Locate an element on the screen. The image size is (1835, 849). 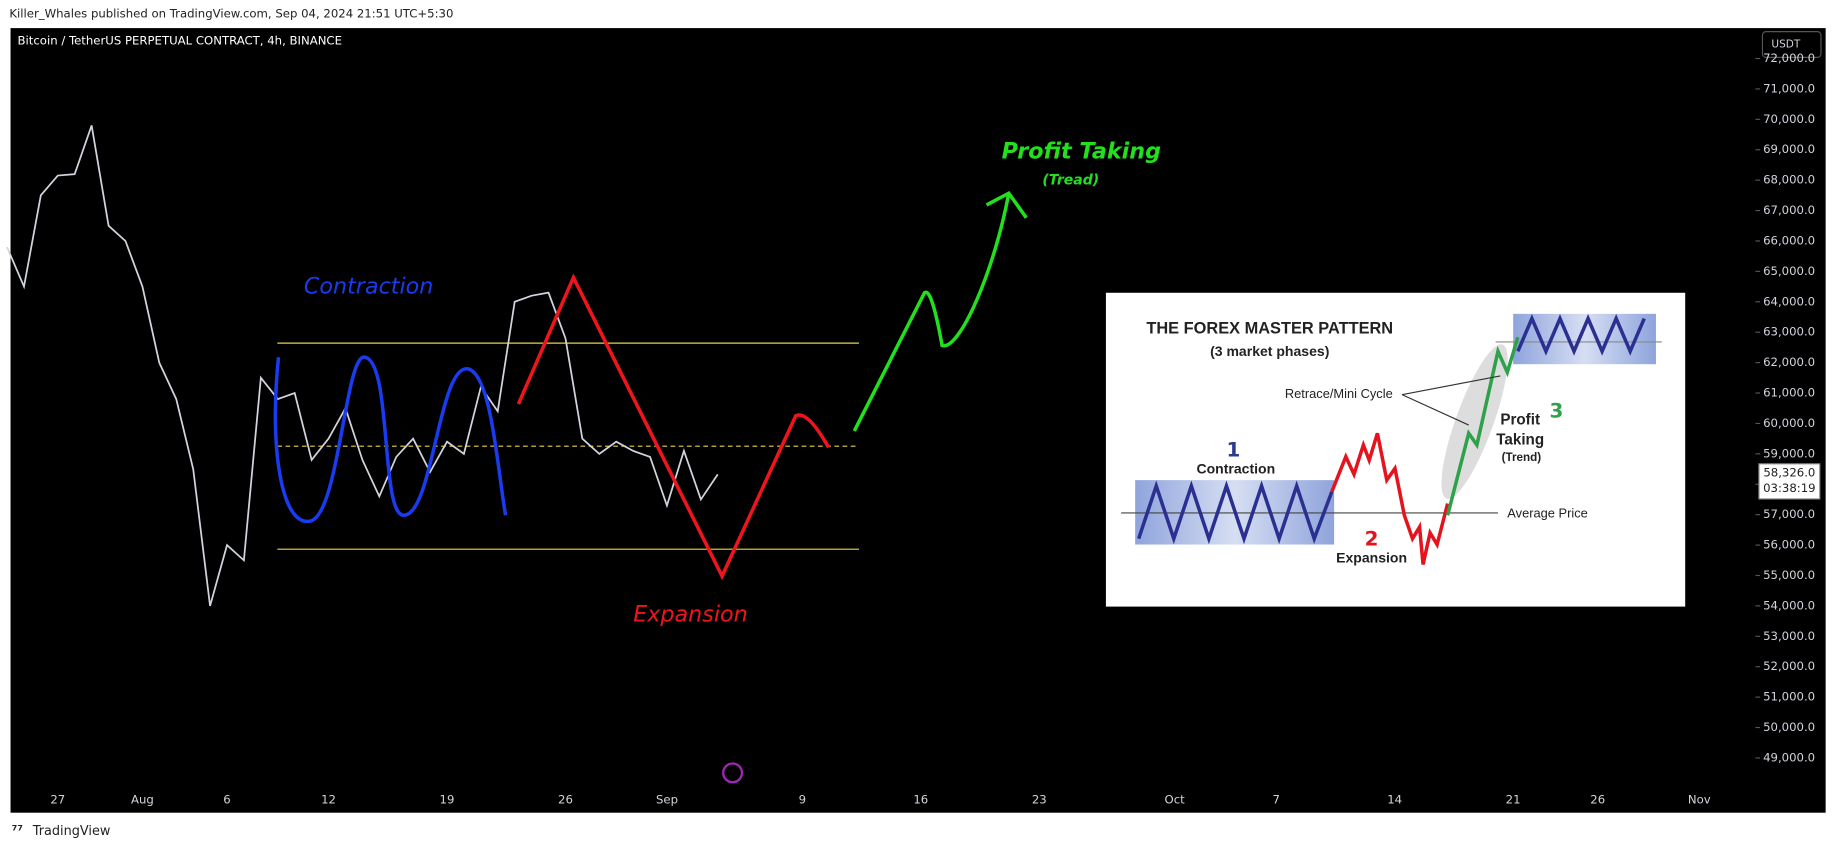
x-tick-label: 9 is located at coordinates (802, 799).